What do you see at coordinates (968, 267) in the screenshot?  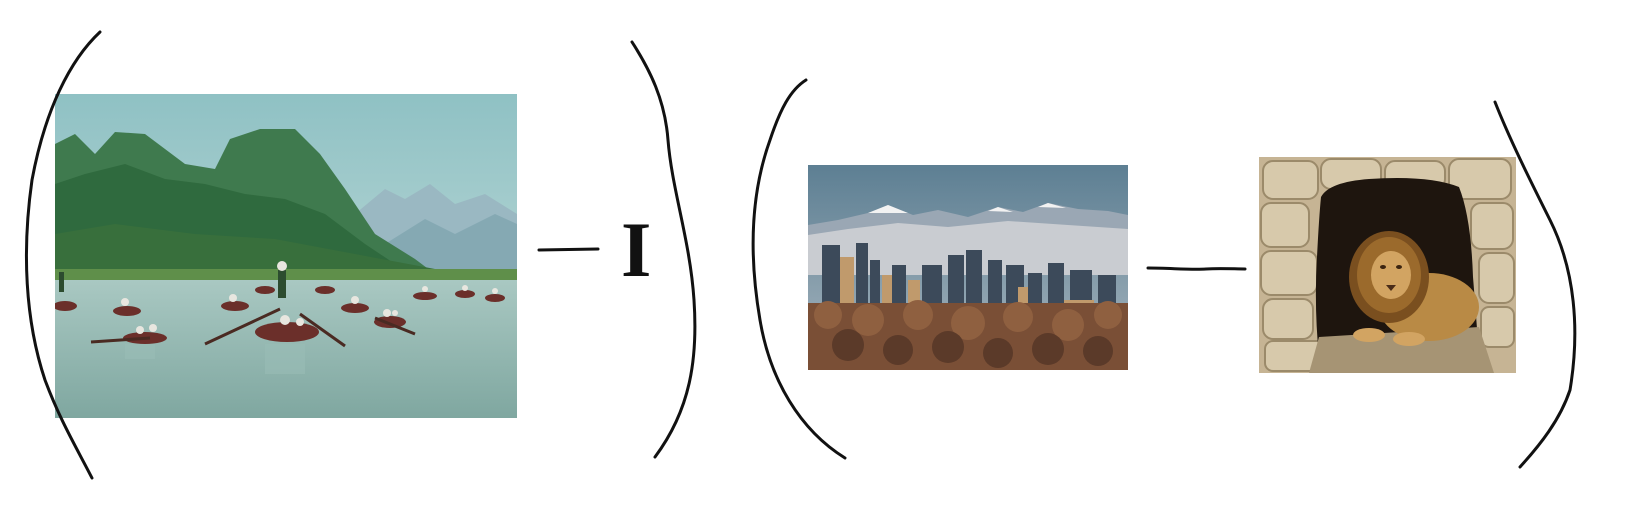 I see `city-skyline-photo` at bounding box center [968, 267].